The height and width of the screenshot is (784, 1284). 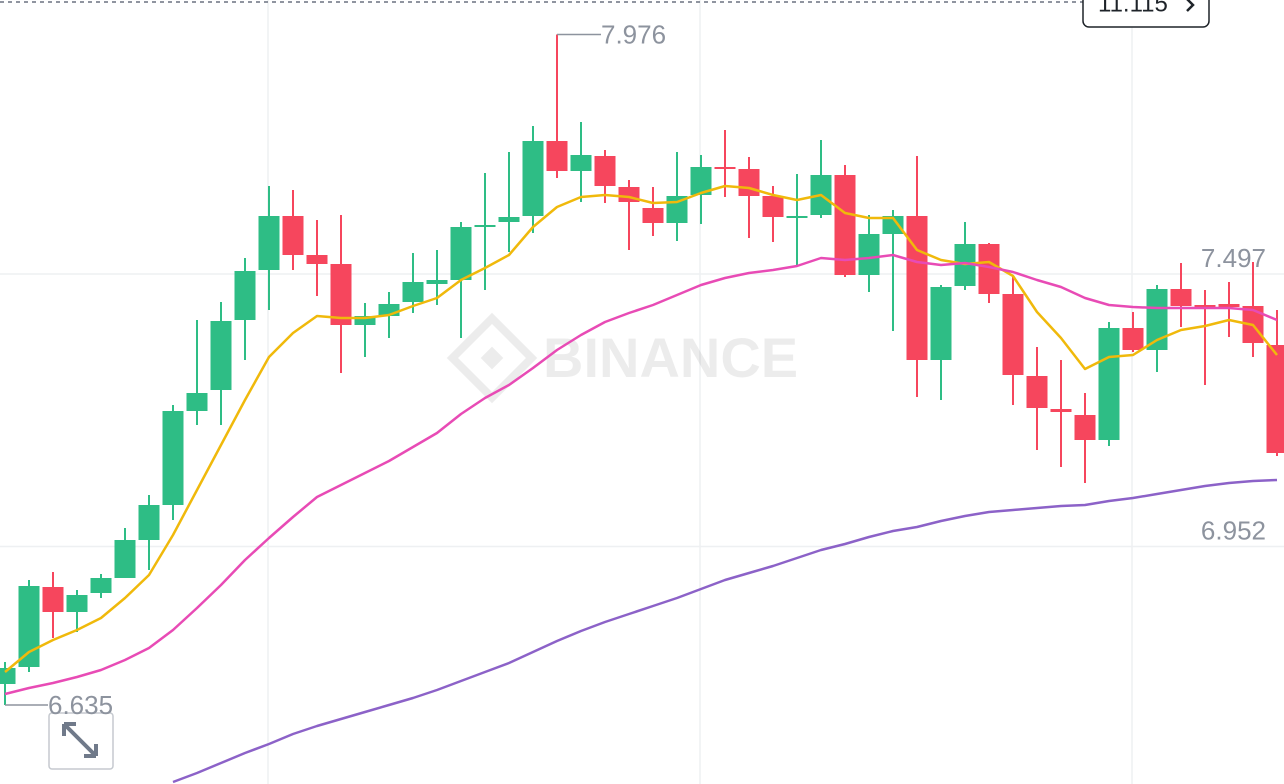 What do you see at coordinates (1233, 258) in the screenshot?
I see `y-tick-label: 7.497` at bounding box center [1233, 258].